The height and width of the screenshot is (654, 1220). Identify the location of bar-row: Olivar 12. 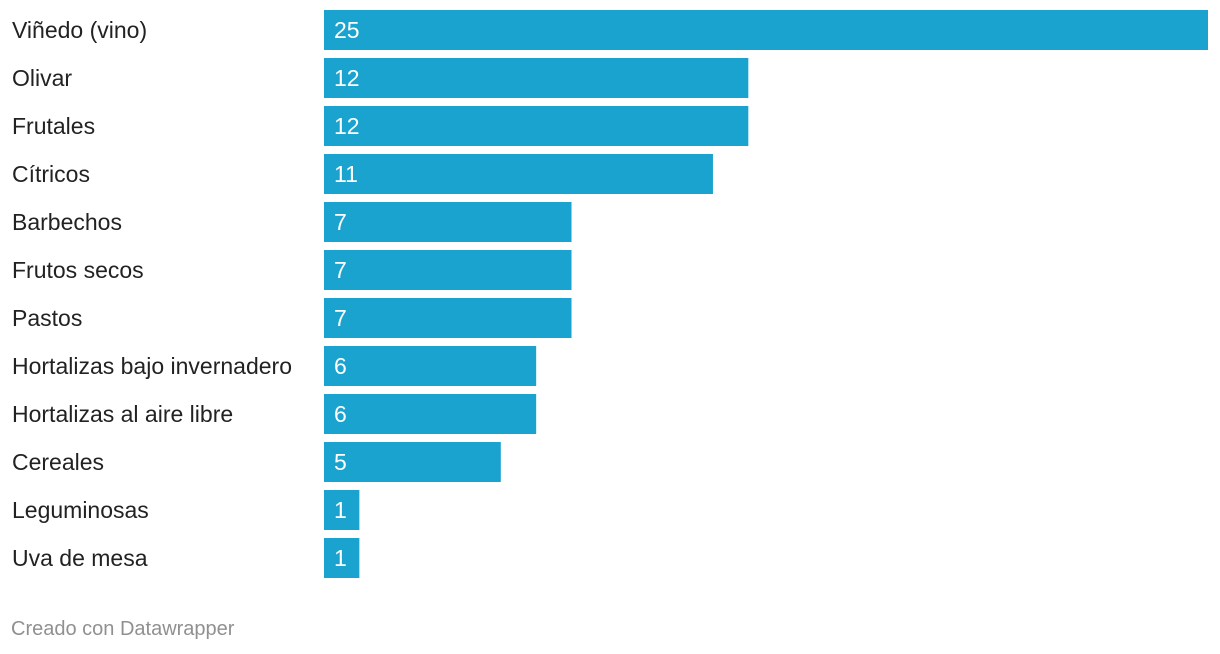
(380, 78).